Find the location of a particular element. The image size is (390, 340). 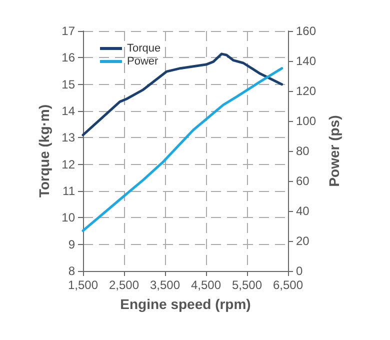

y2-tick-label: 40 is located at coordinates (303, 211).